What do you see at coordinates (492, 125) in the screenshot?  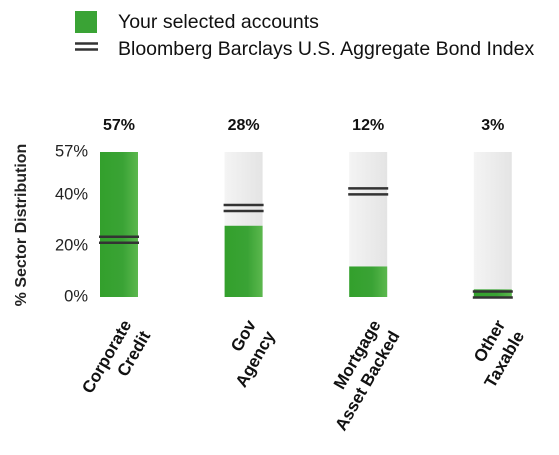 I see `data-label: 3%` at bounding box center [492, 125].